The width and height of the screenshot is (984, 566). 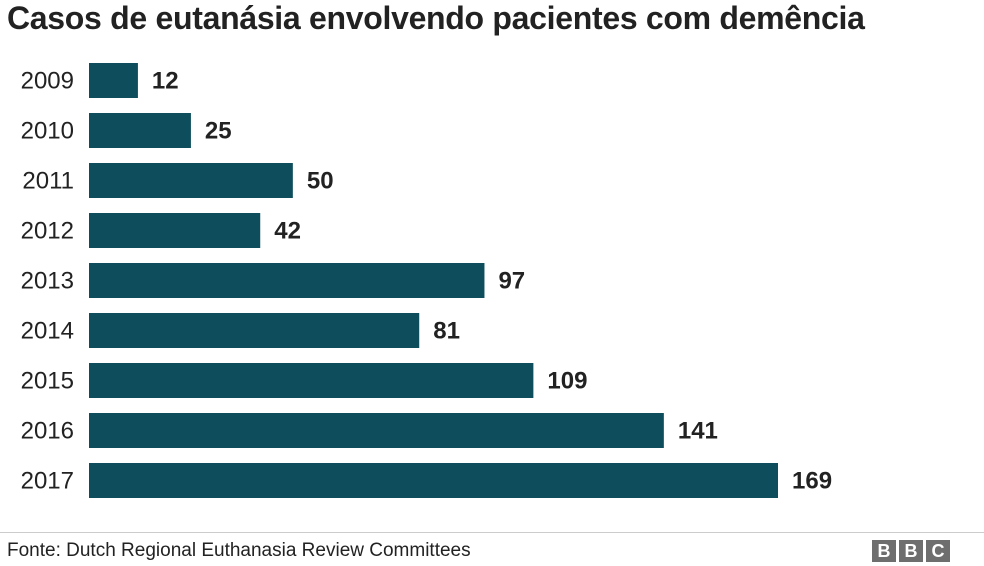 What do you see at coordinates (320, 181) in the screenshot?
I see `value-label: 50` at bounding box center [320, 181].